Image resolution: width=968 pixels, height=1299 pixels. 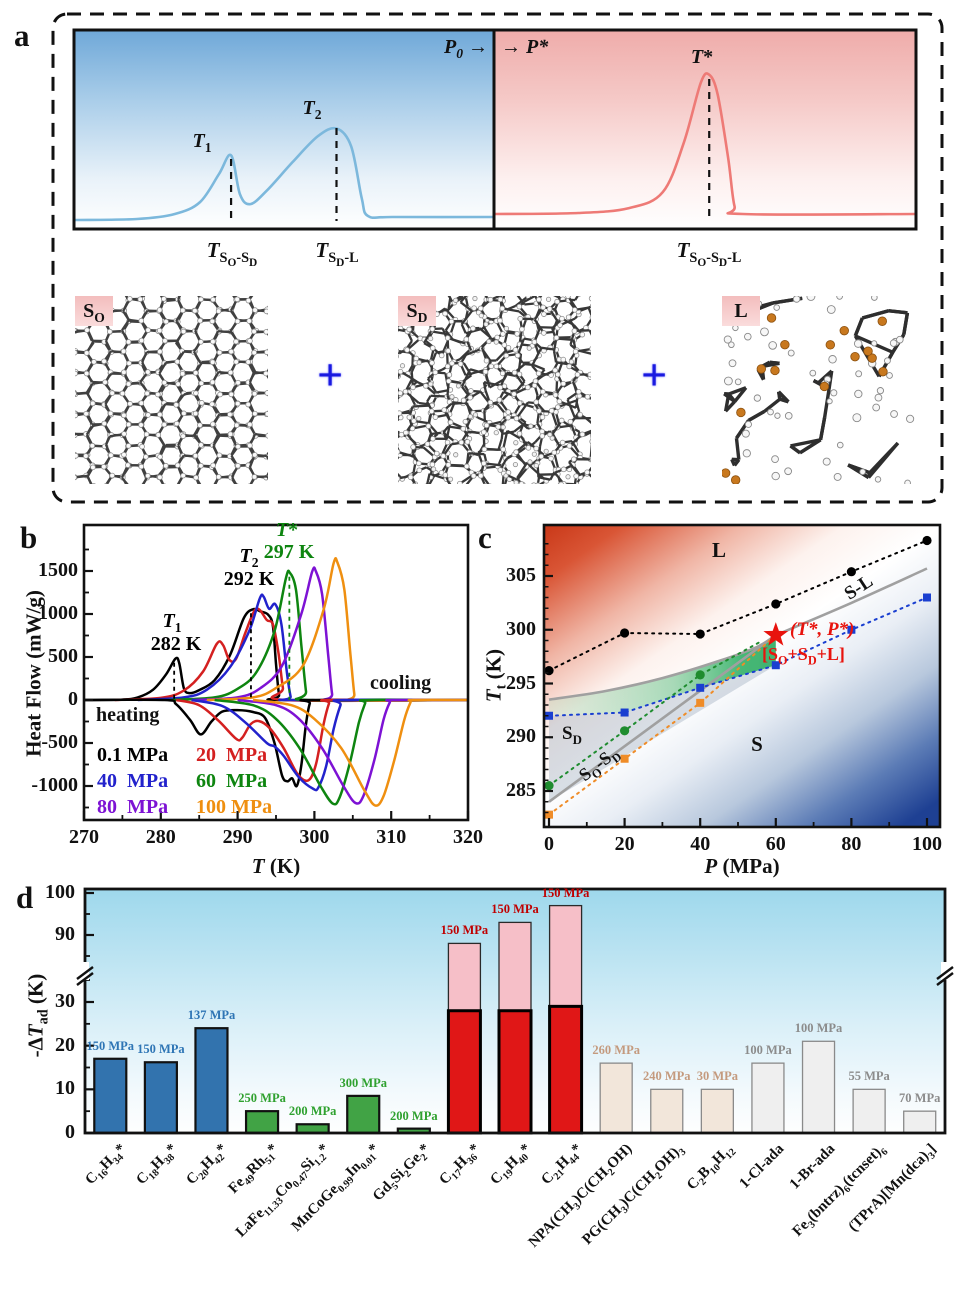 I want to click on region-green-wedge, so click(x=662, y=675).